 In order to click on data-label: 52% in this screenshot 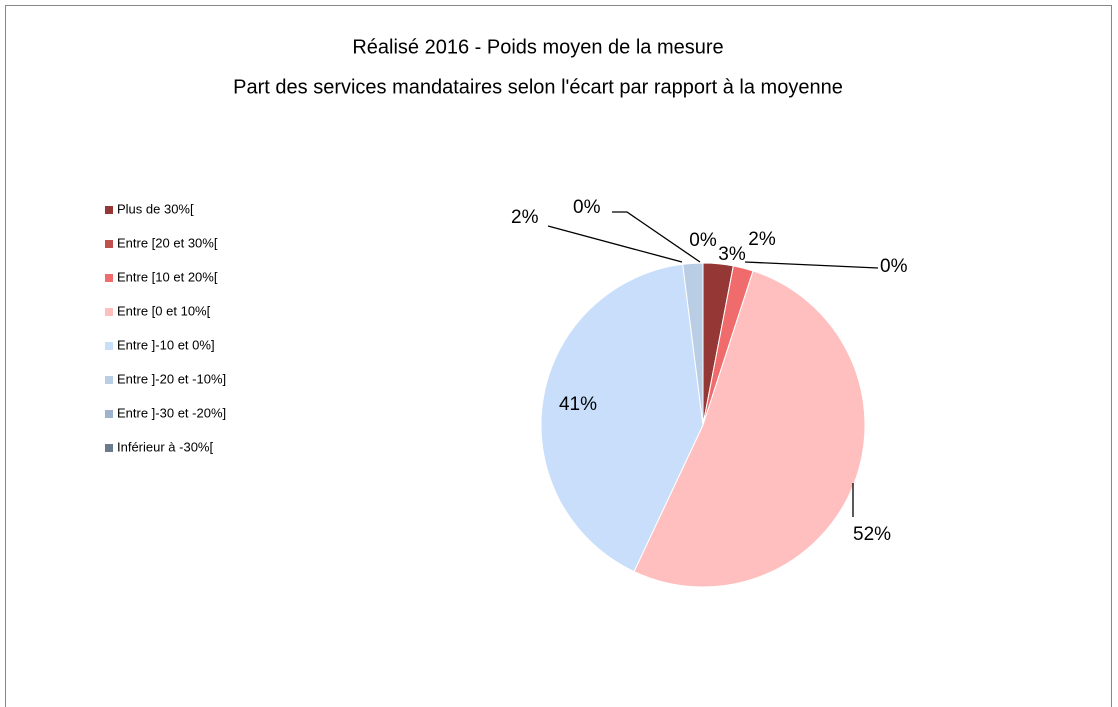, I will do `click(872, 534)`.